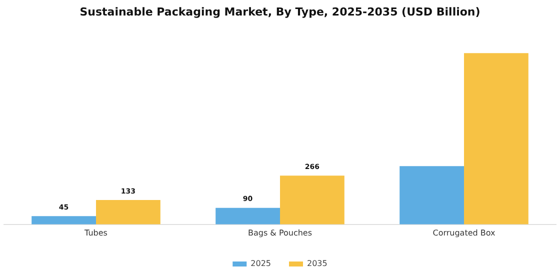 The height and width of the screenshot is (280, 560). I want to click on legend-label: 2025, so click(260, 263).